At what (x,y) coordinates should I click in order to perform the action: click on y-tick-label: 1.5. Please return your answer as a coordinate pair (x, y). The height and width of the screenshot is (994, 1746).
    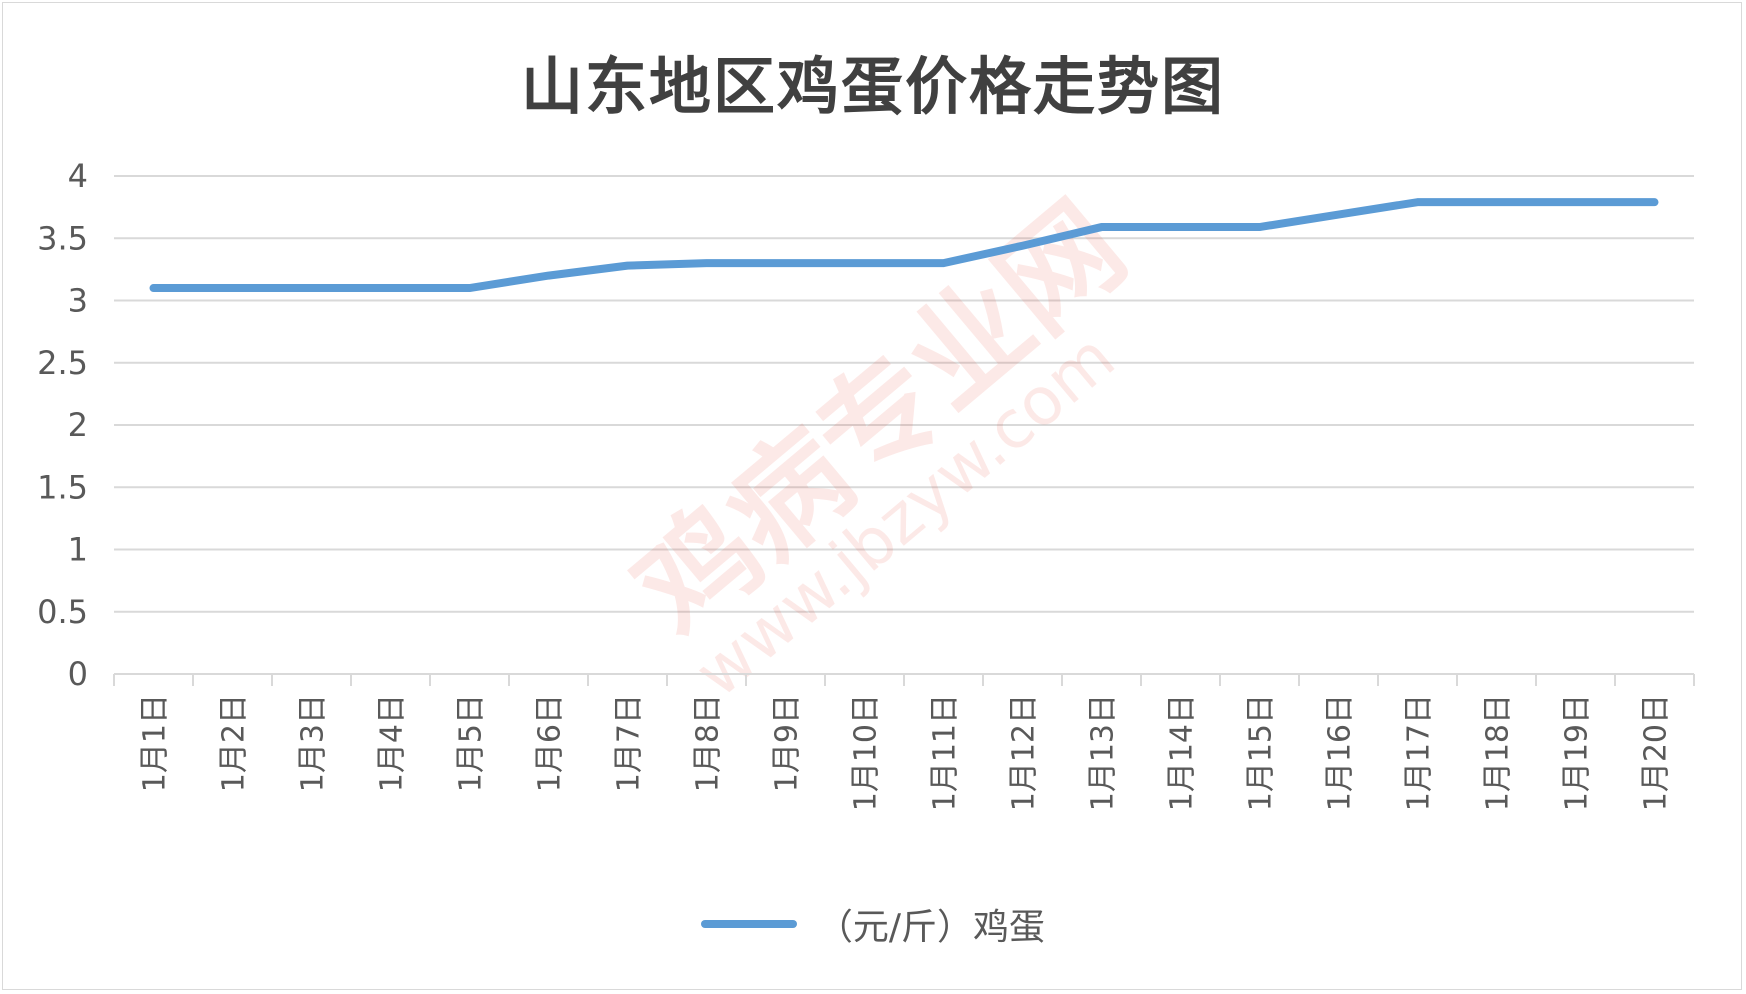
    Looking at the image, I should click on (62, 487).